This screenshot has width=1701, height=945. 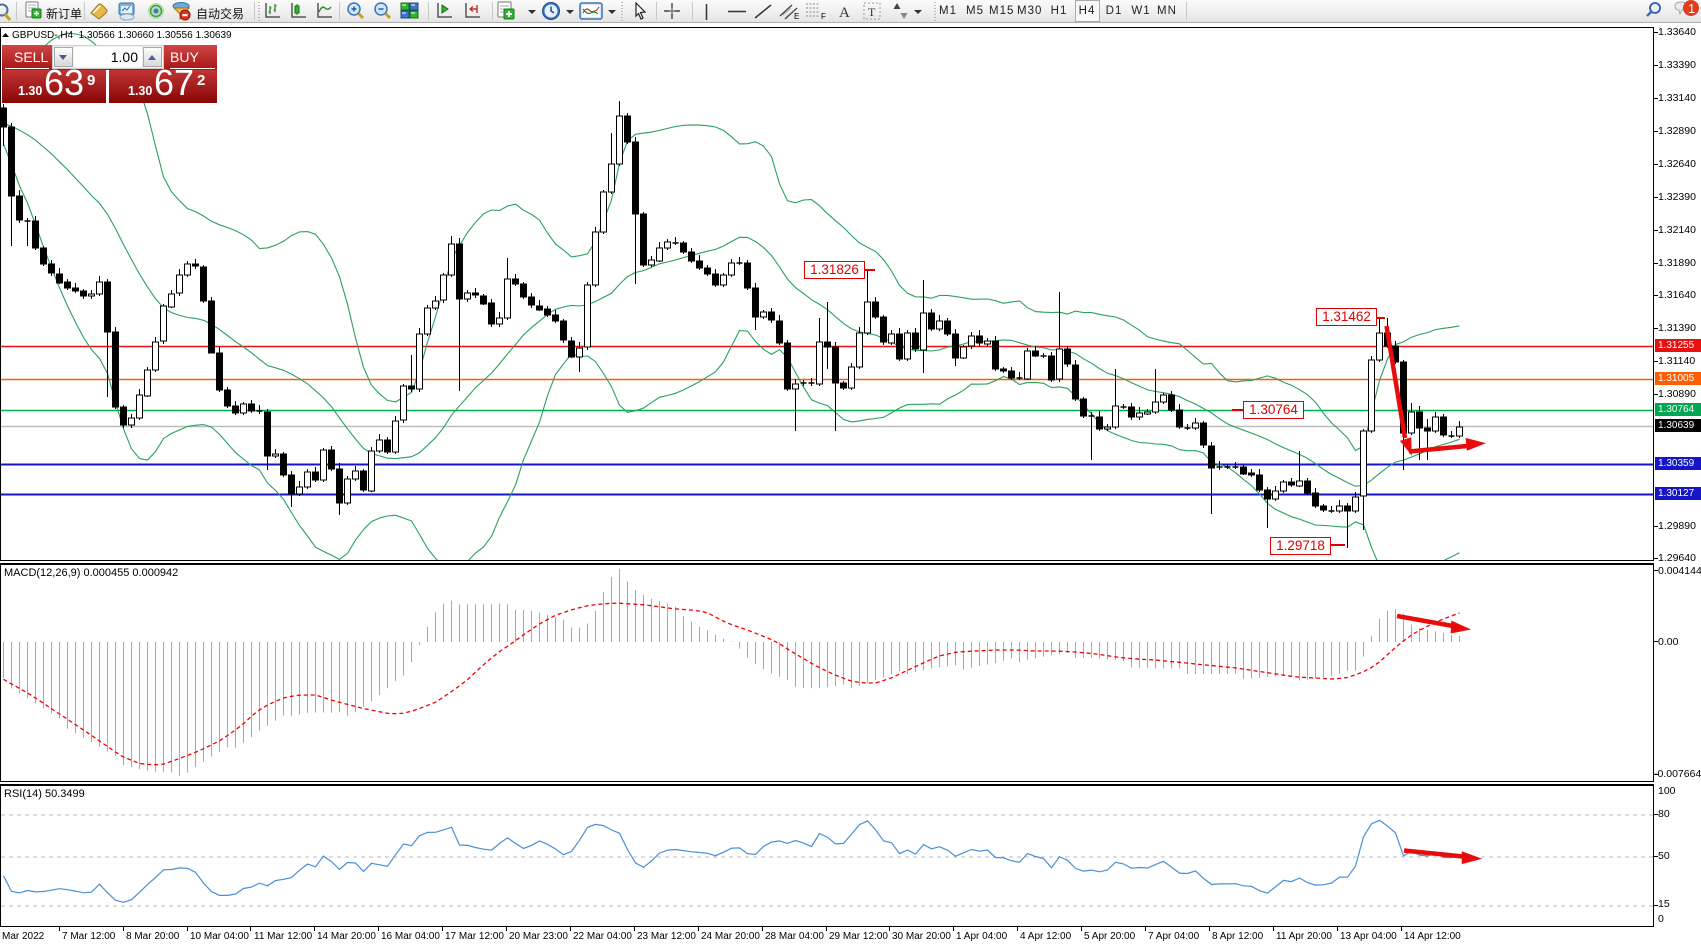 What do you see at coordinates (796, 16) in the screenshot?
I see `svg-text: E` at bounding box center [796, 16].